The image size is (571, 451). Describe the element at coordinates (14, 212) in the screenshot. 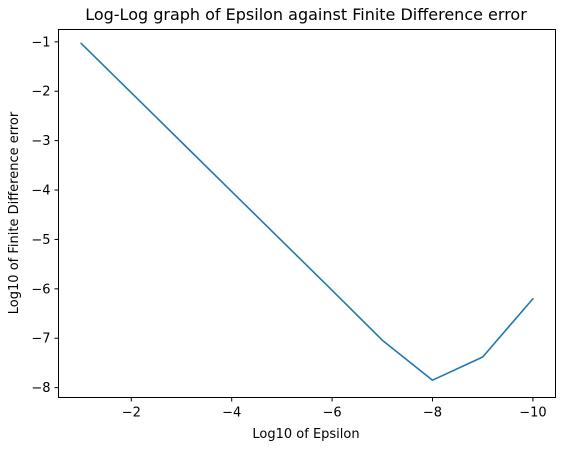

I see `y-axis-label: Log10 of Finite Difference error` at that location.